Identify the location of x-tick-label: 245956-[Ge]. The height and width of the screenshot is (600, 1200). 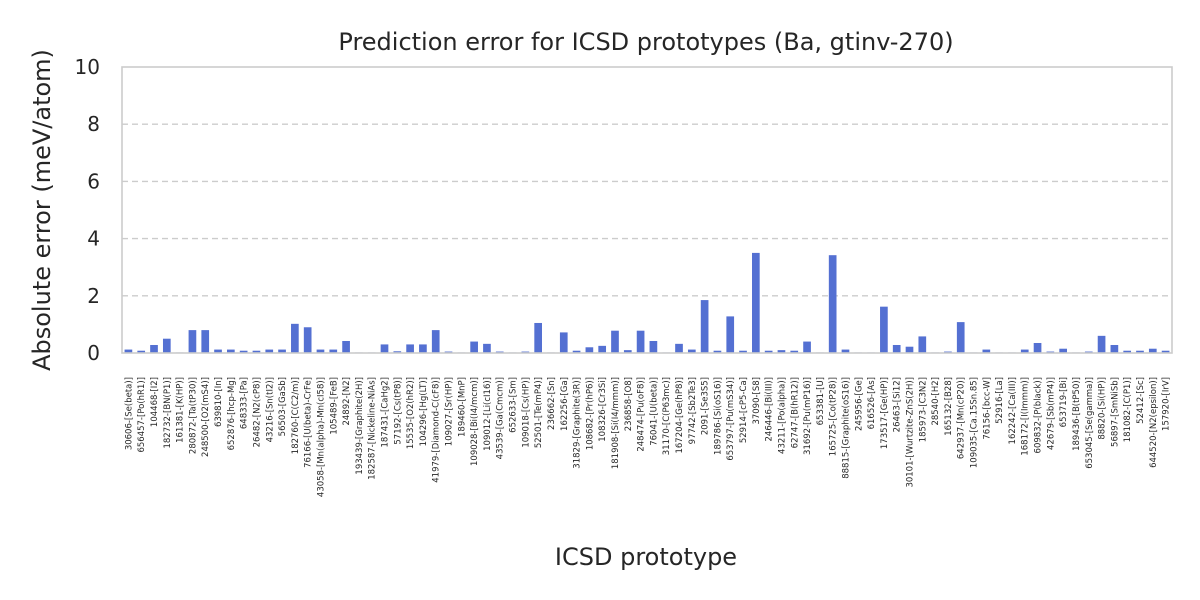
(859, 404).